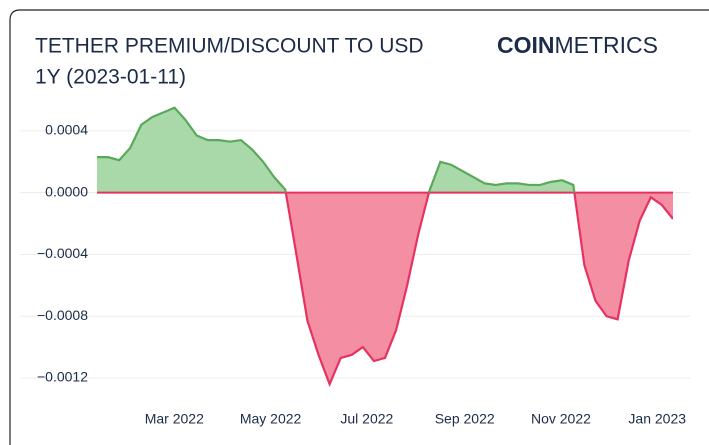 This screenshot has width=709, height=445. I want to click on positive-line, so click(336, 149).